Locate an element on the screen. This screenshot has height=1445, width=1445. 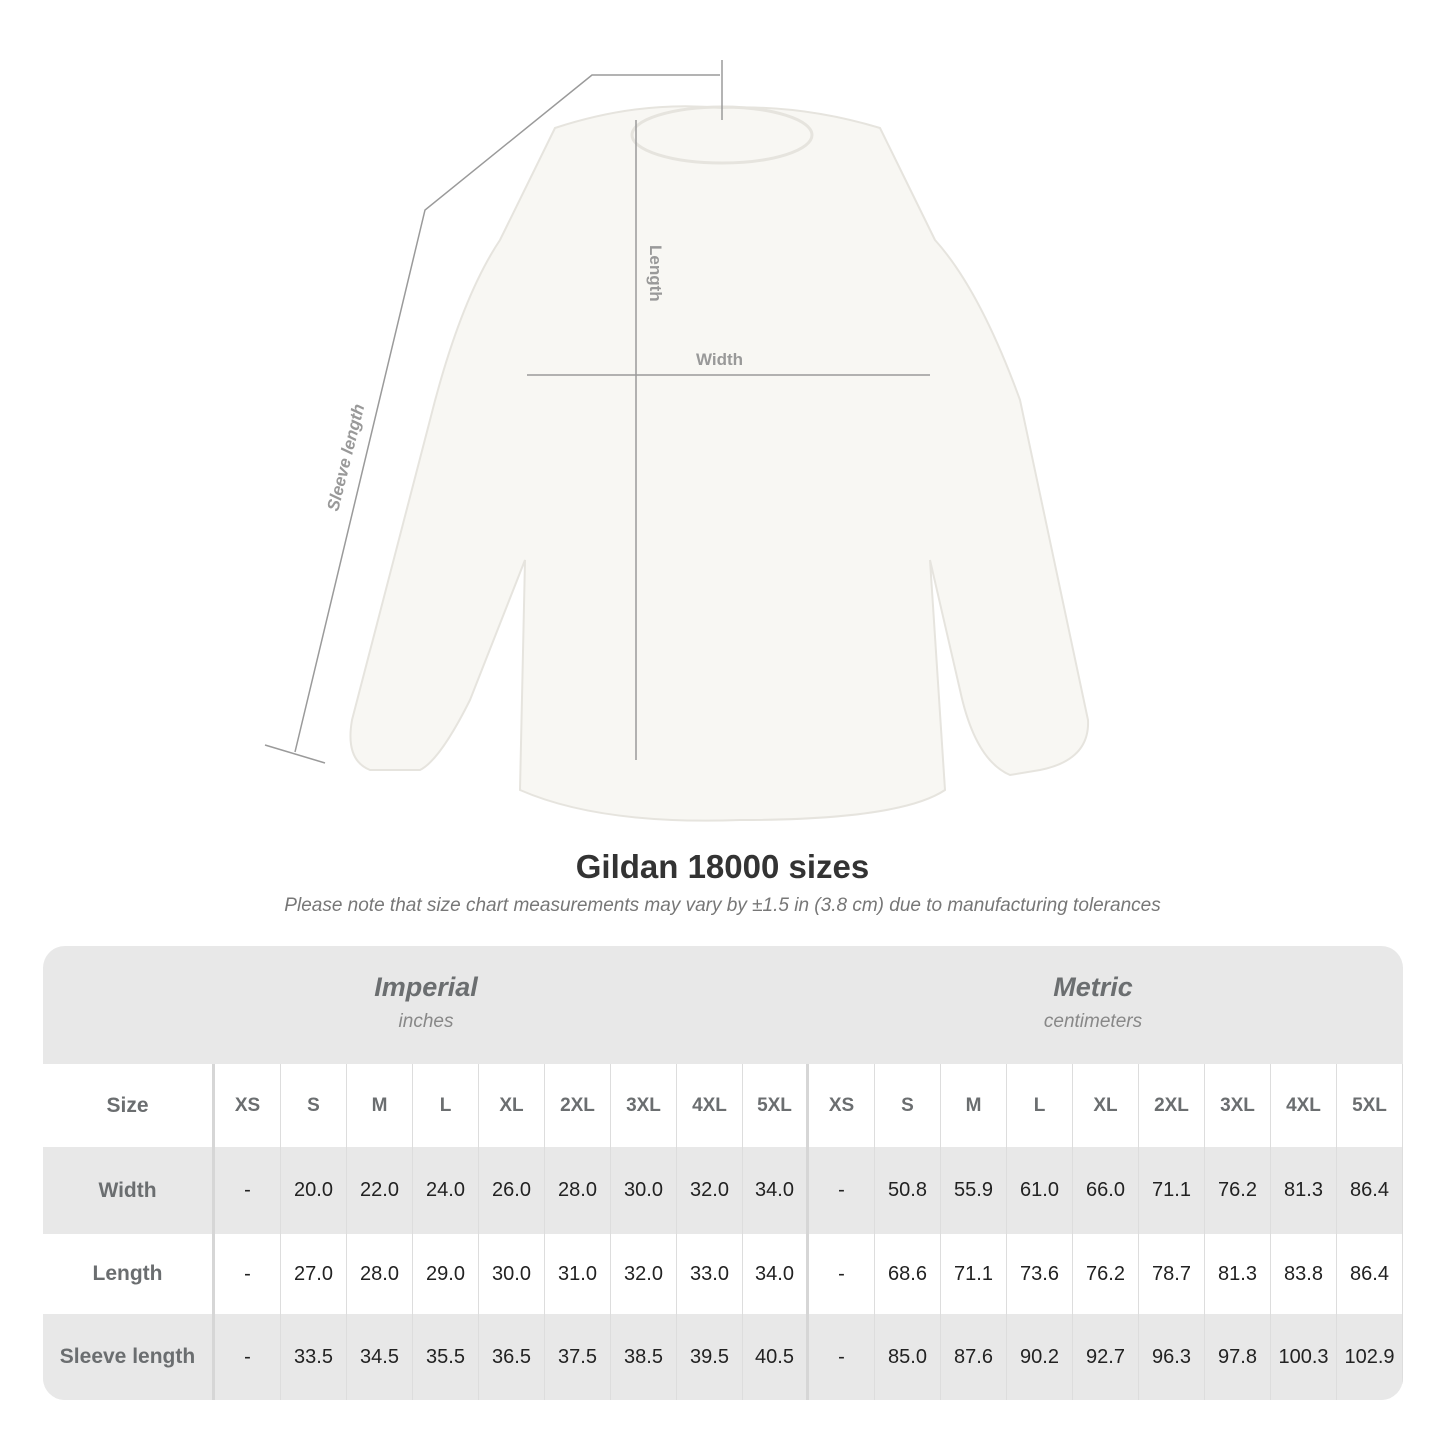
imperial-value-cell: 40.5 is located at coordinates (776, 1357).